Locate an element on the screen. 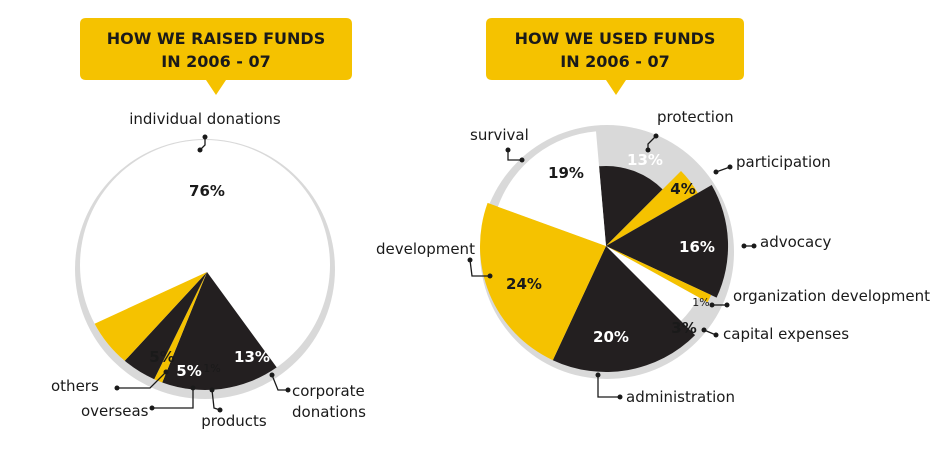 The image size is (939, 469). category-label-organization-development: organization development is located at coordinates (831, 296).